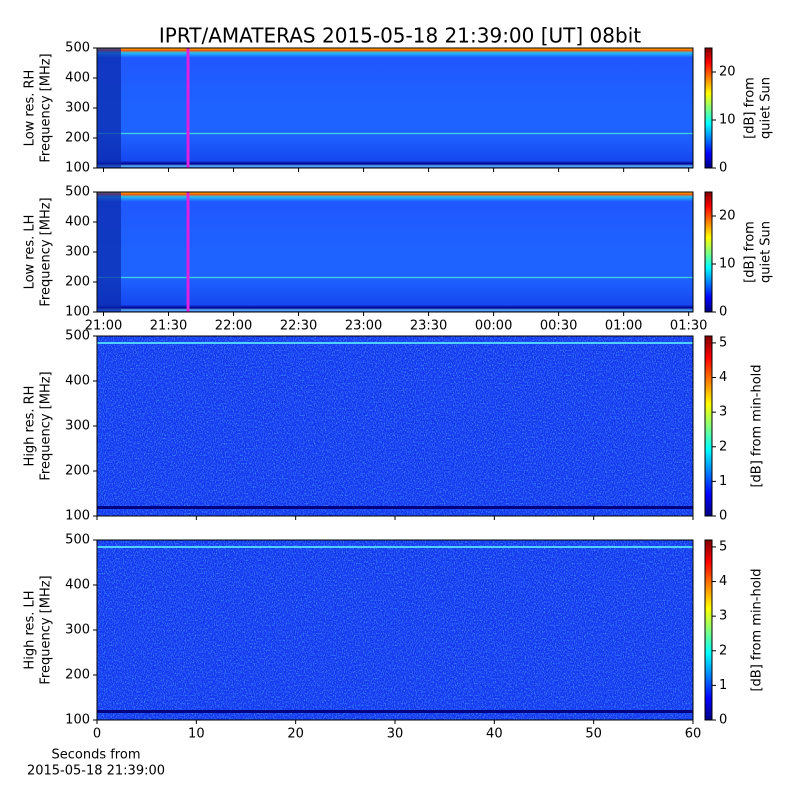  Describe the element at coordinates (97, 734) in the screenshot. I see `x-tick-label: 0` at that location.